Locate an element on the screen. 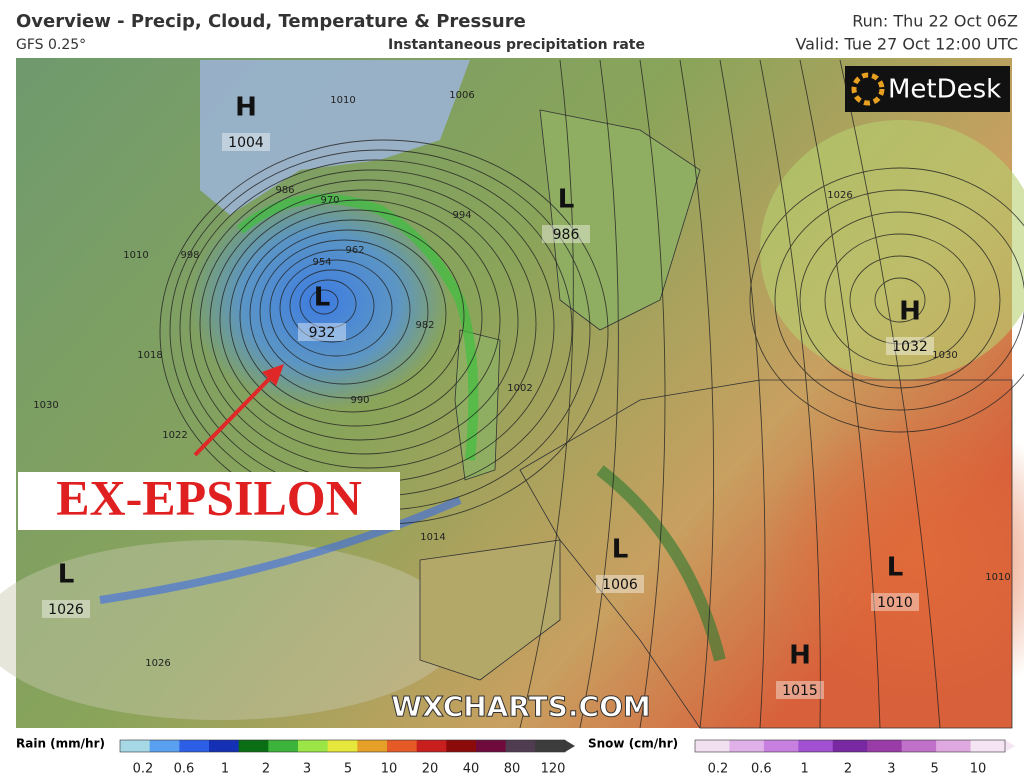 The height and width of the screenshot is (783, 1024). rain-tick-label: 0.2 is located at coordinates (143, 769).